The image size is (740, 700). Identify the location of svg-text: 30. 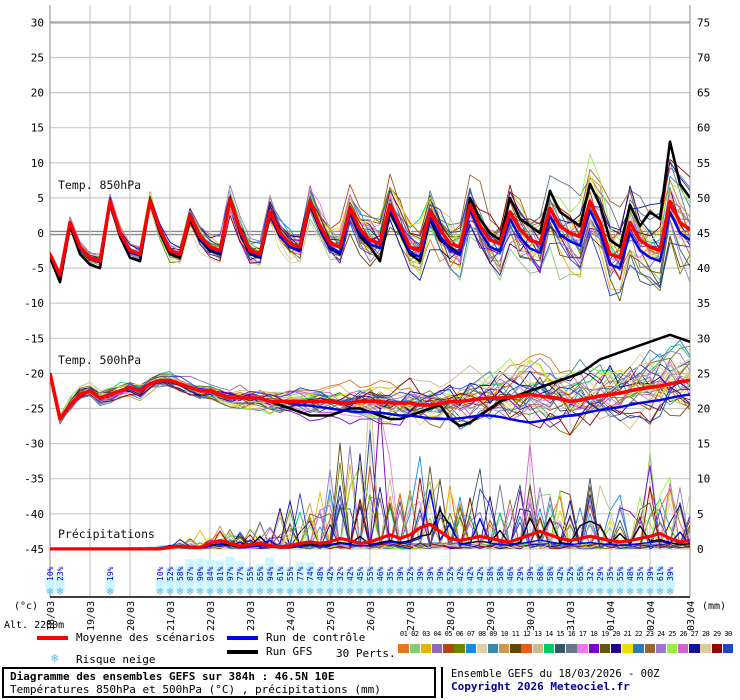
(37, 22).